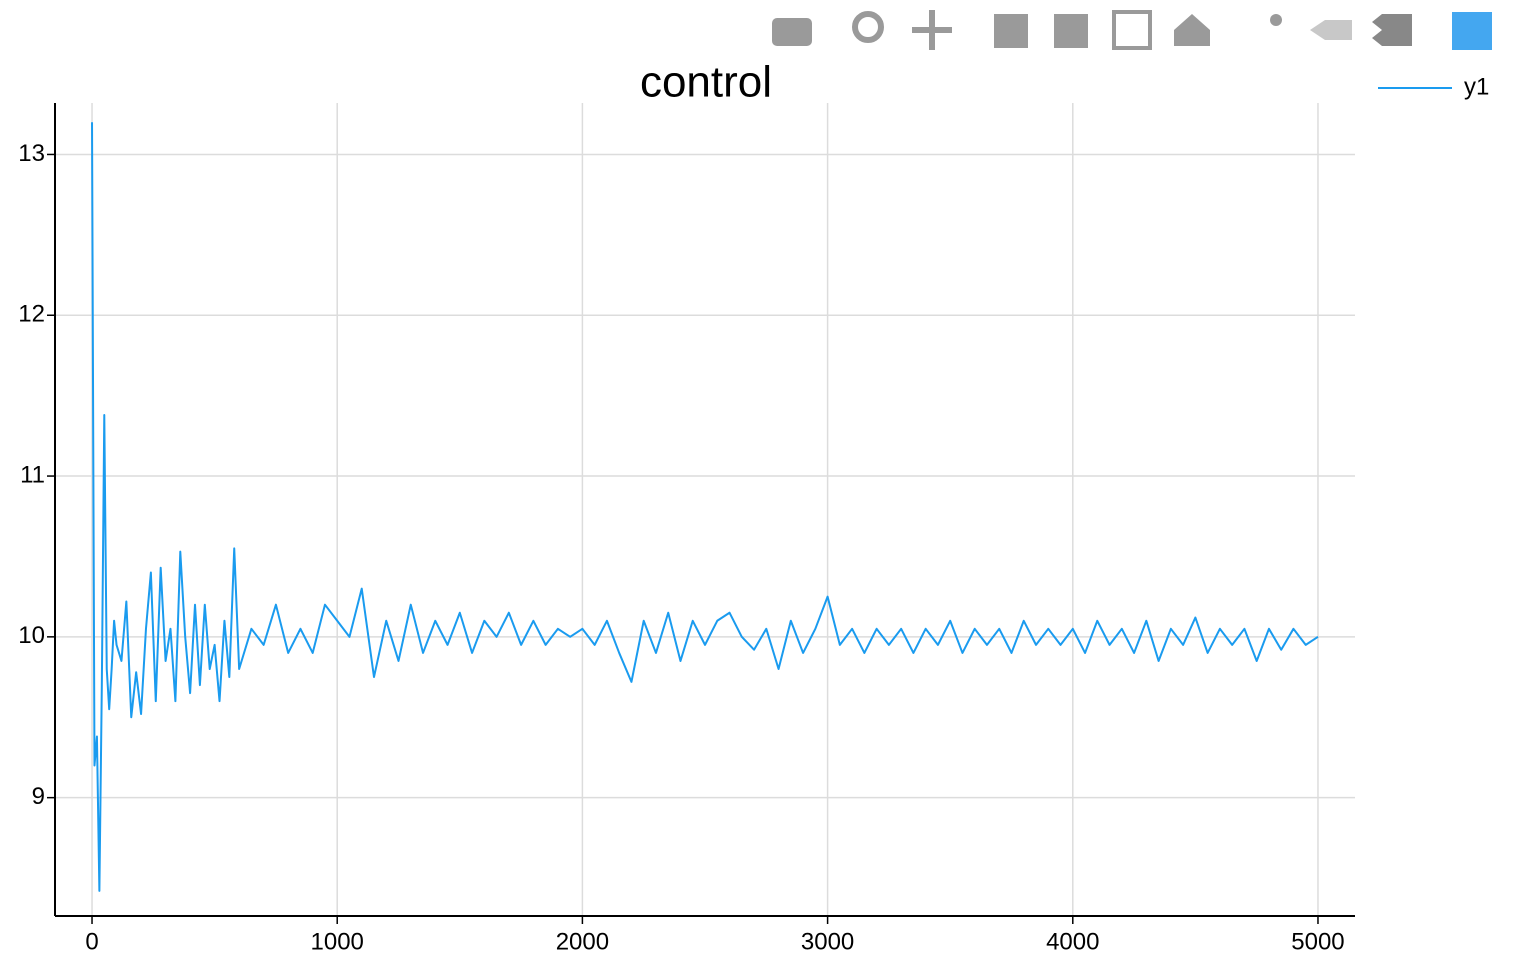 The height and width of the screenshot is (980, 1533). I want to click on y-tick-label: 13, so click(31, 153).